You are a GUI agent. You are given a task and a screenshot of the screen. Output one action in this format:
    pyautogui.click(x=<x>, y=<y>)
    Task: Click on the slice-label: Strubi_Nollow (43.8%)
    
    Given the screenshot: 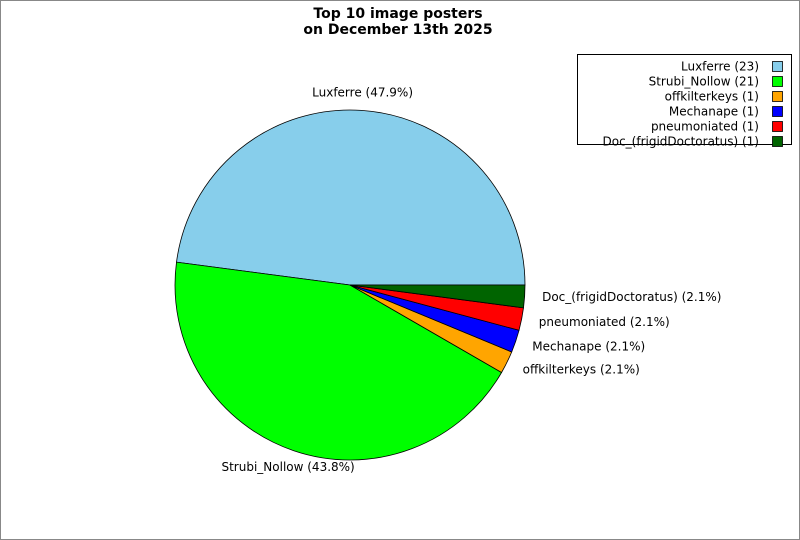 What is the action you would take?
    pyautogui.click(x=287, y=467)
    